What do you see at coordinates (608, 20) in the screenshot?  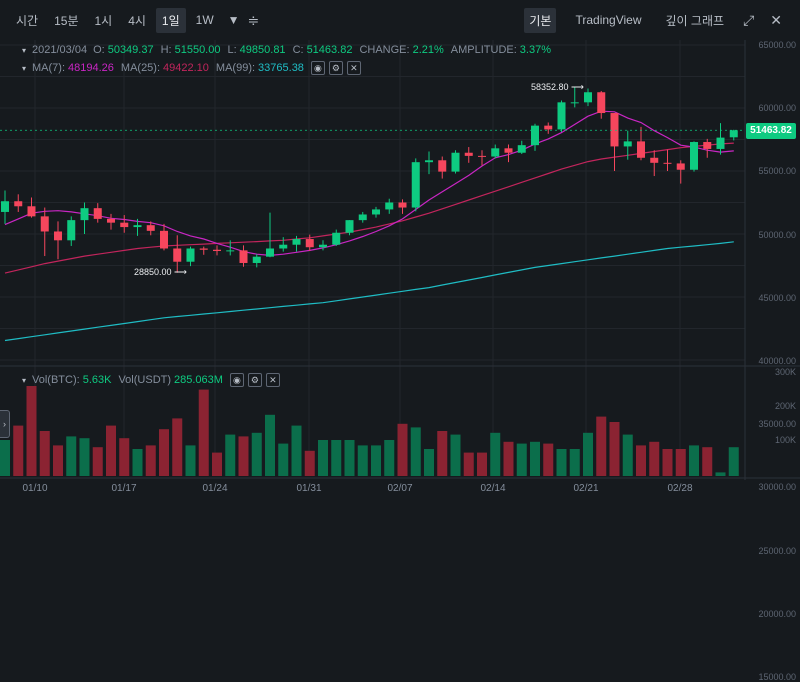 I see `view-tab-1: TradingView` at bounding box center [608, 20].